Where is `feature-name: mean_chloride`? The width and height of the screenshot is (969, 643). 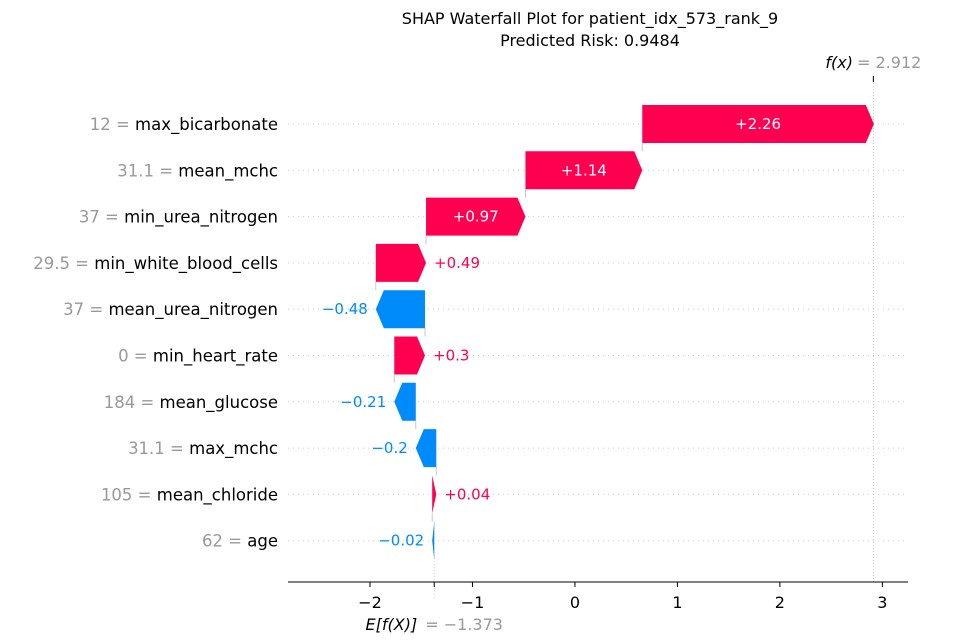 feature-name: mean_chloride is located at coordinates (217, 495).